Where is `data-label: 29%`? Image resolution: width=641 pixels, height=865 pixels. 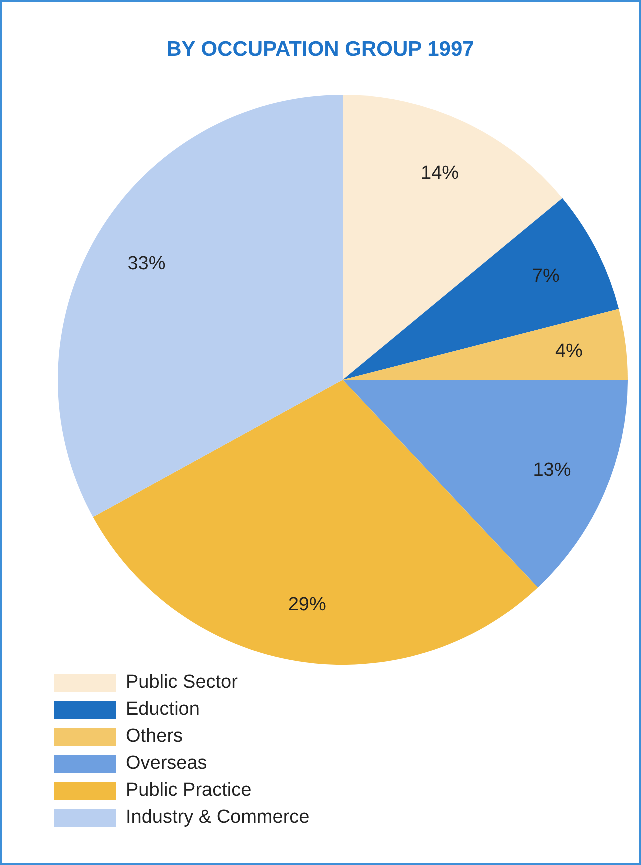 data-label: 29% is located at coordinates (307, 605).